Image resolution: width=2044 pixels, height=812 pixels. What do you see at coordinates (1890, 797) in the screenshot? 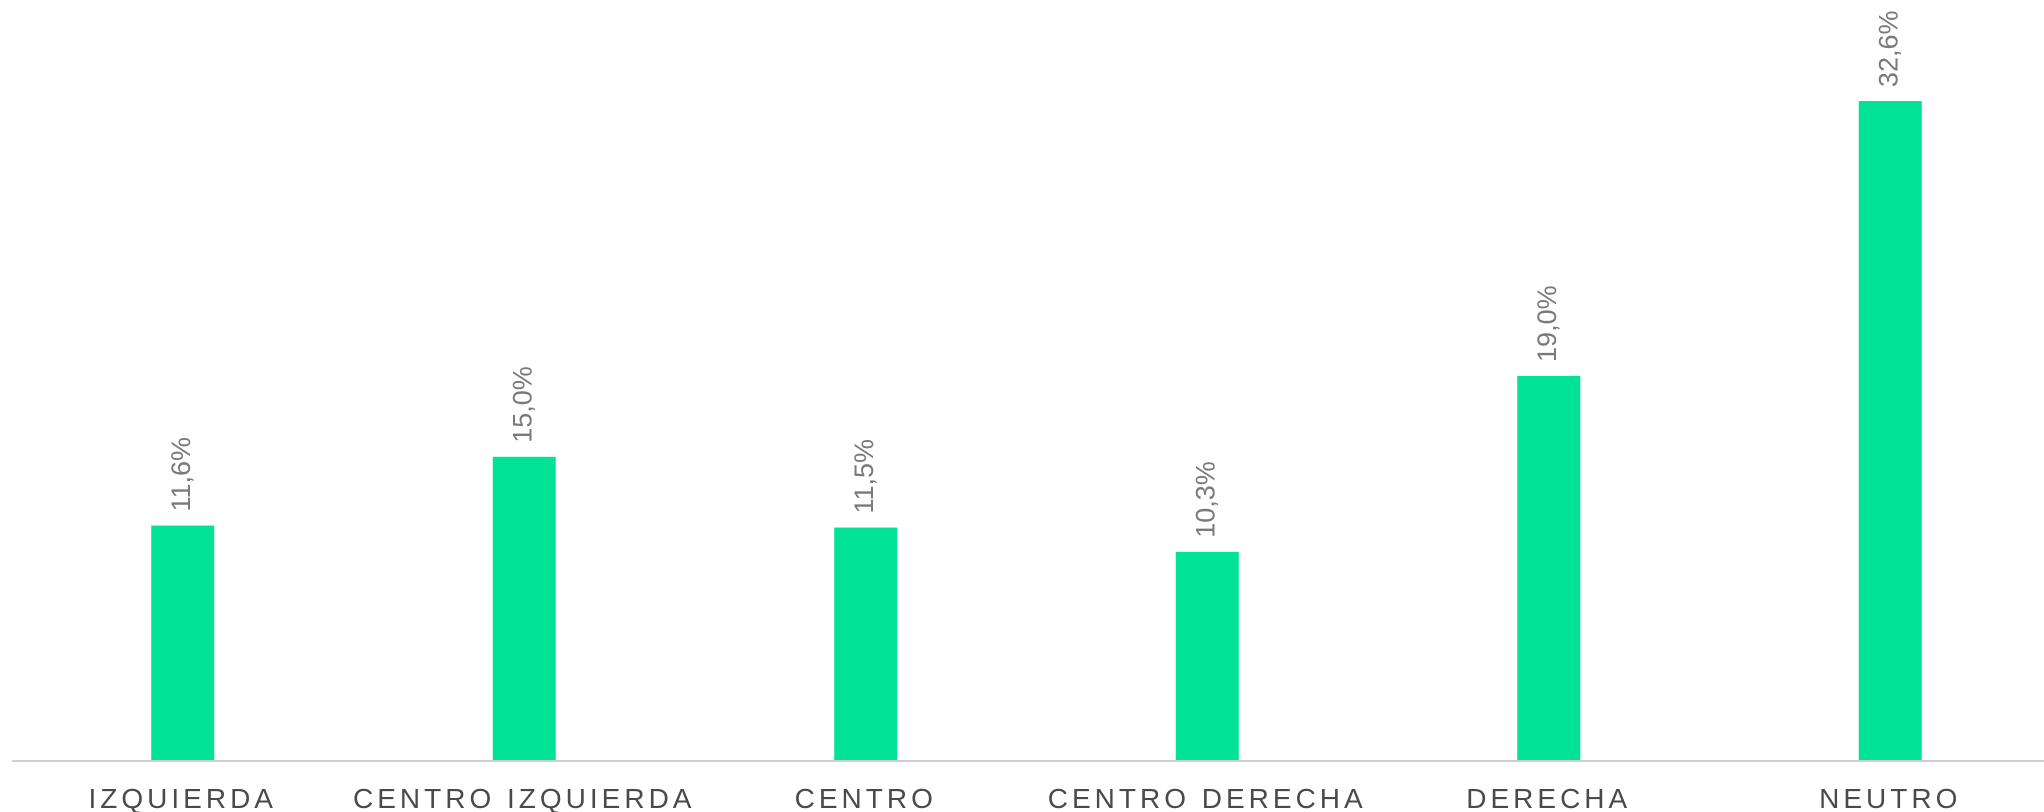
I see `x-tick-label: NEUTRO` at bounding box center [1890, 797].